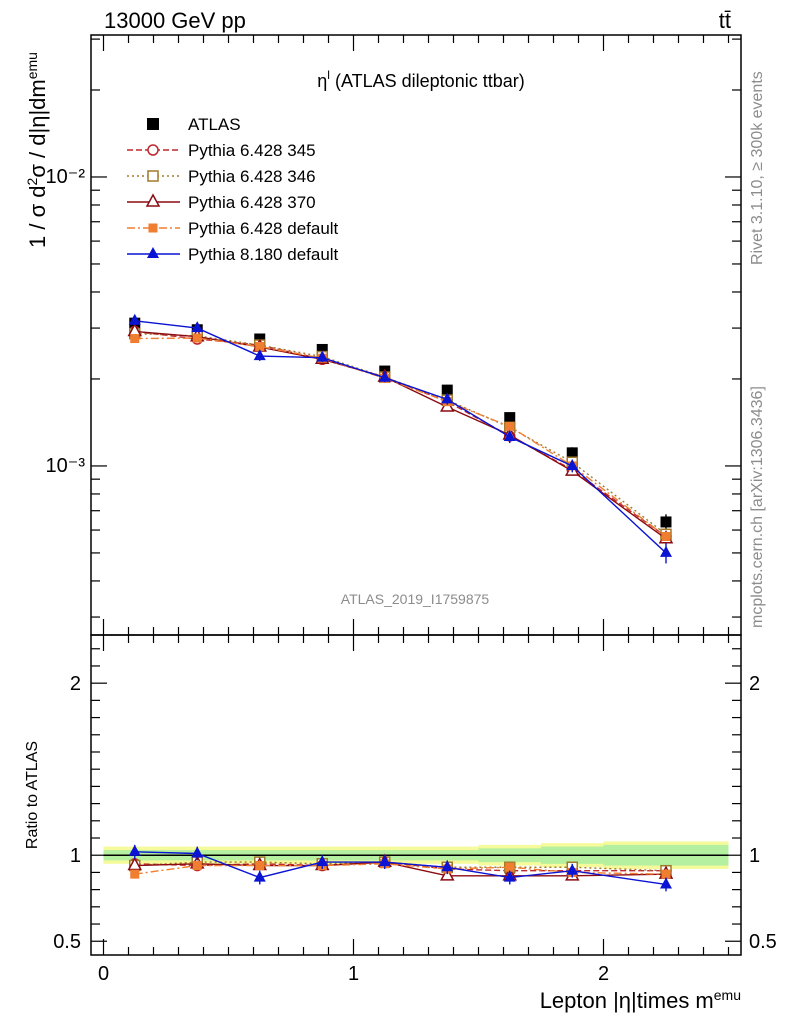  What do you see at coordinates (153, 176) in the screenshot?
I see `marker-square-open` at bounding box center [153, 176].